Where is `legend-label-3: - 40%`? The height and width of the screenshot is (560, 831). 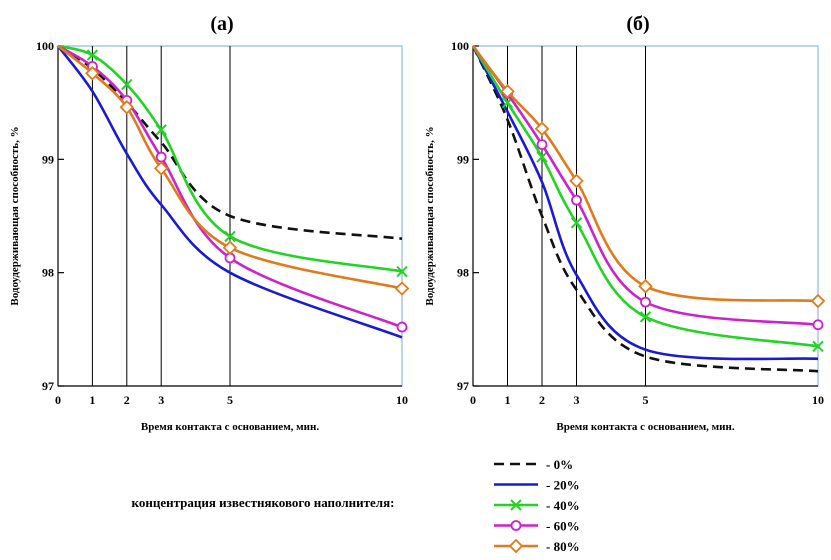 legend-label-3: - 40% is located at coordinates (563, 505).